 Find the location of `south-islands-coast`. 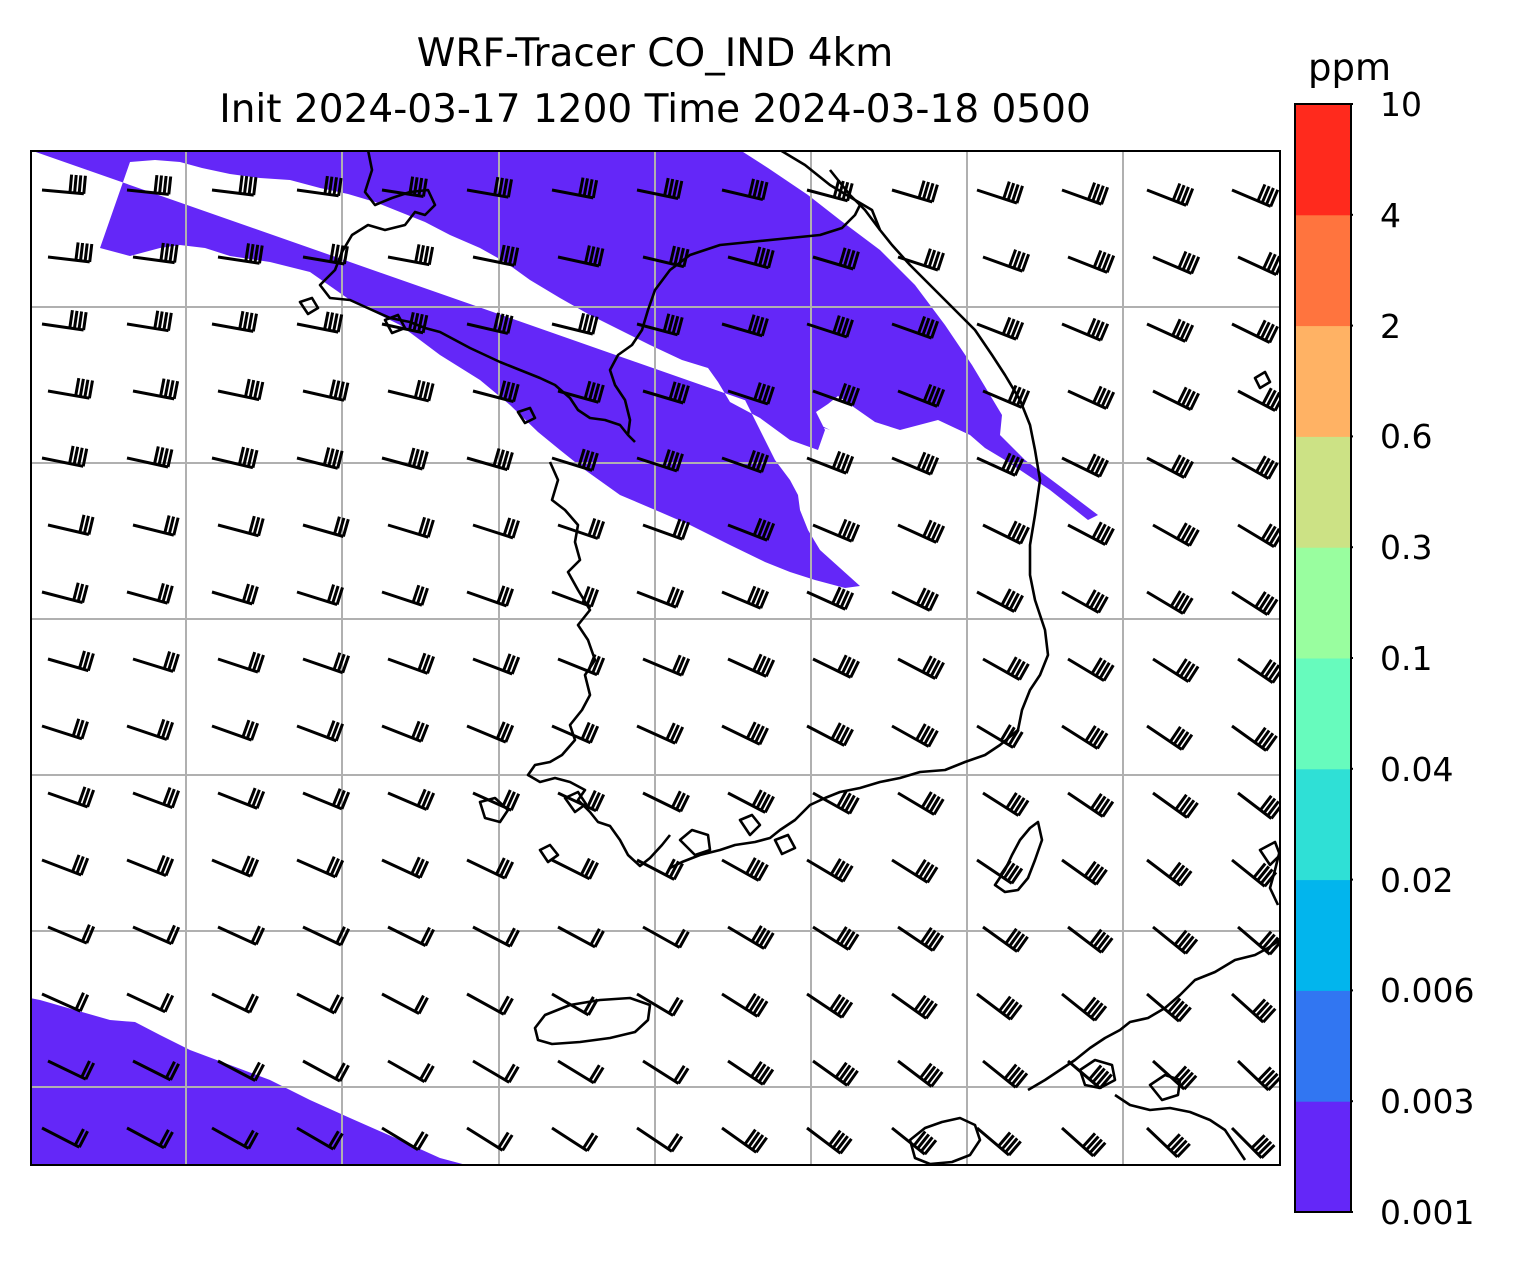

south-islands-coast is located at coordinates (1180, 1127).